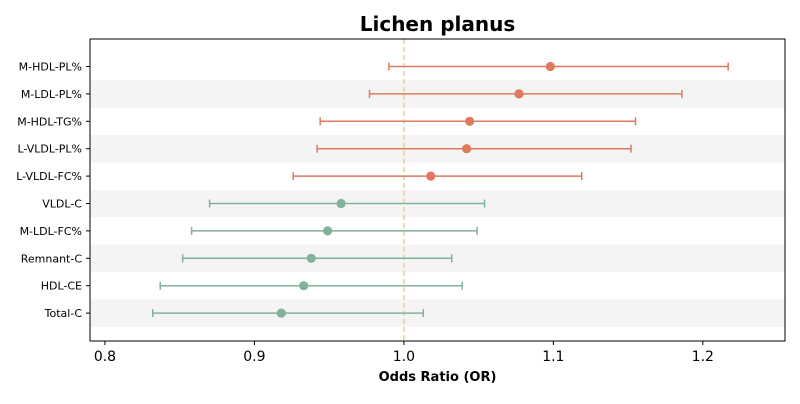 The height and width of the screenshot is (404, 800). What do you see at coordinates (49, 149) in the screenshot?
I see `y-tick-label: L-VLDL-PL%` at bounding box center [49, 149].